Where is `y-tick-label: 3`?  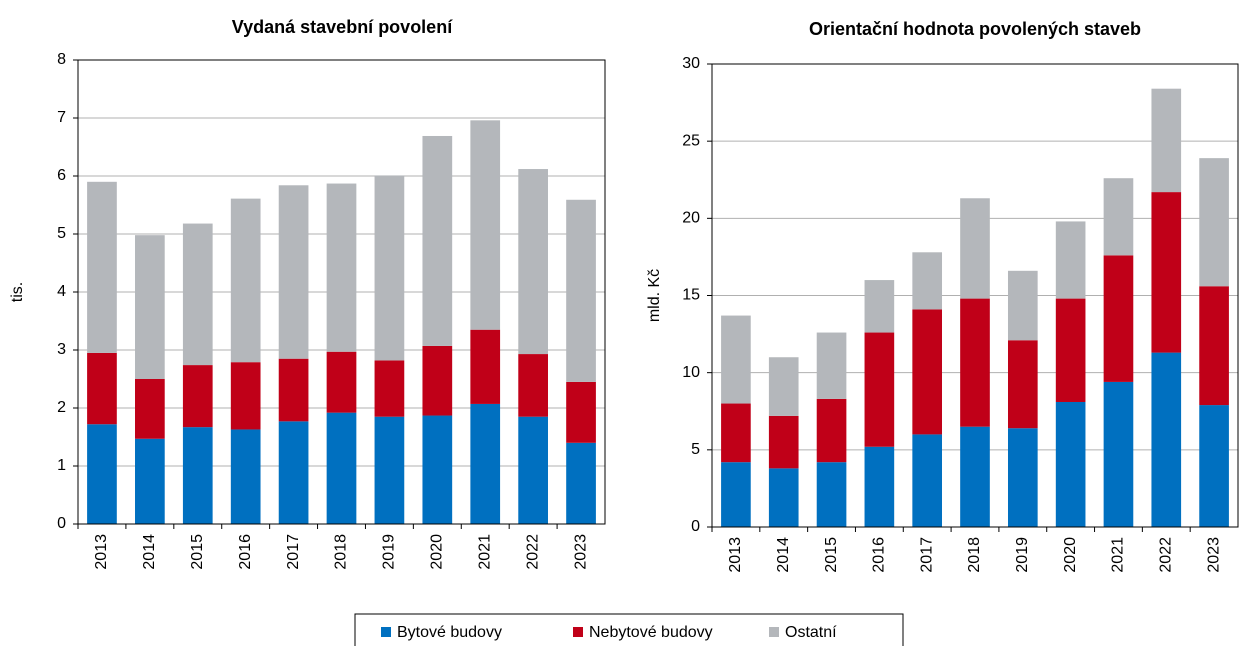
y-tick-label: 3 is located at coordinates (61, 349).